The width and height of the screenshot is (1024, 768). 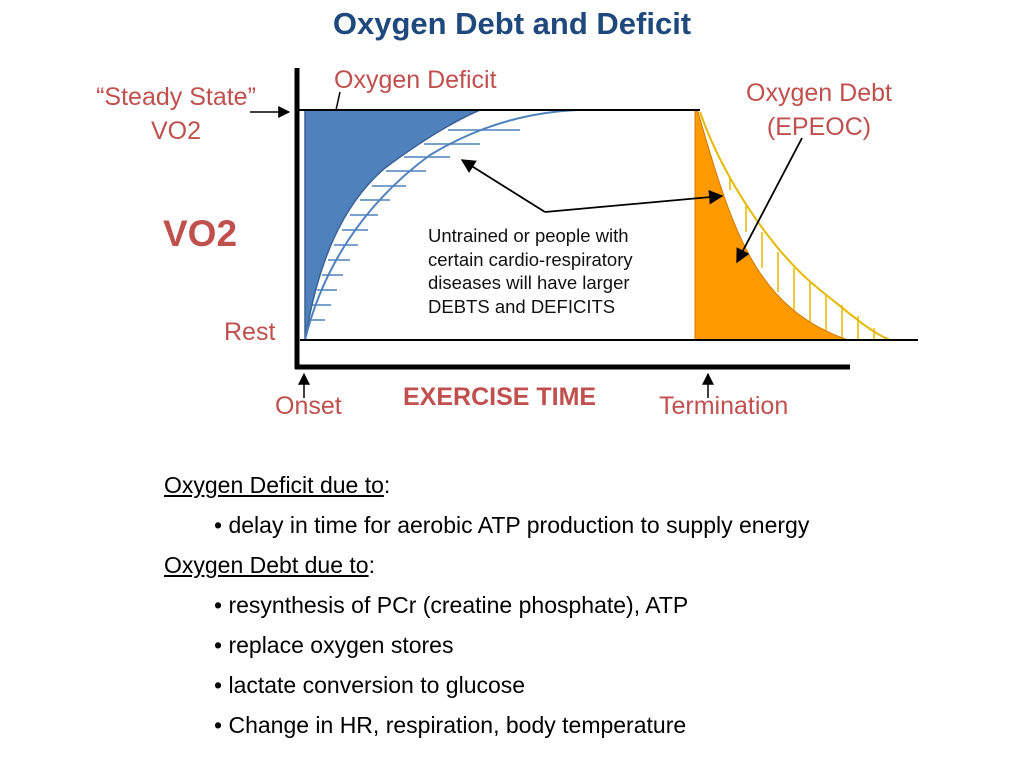 I want to click on debt-item-text: lactate conversion to glucose, so click(x=377, y=685).